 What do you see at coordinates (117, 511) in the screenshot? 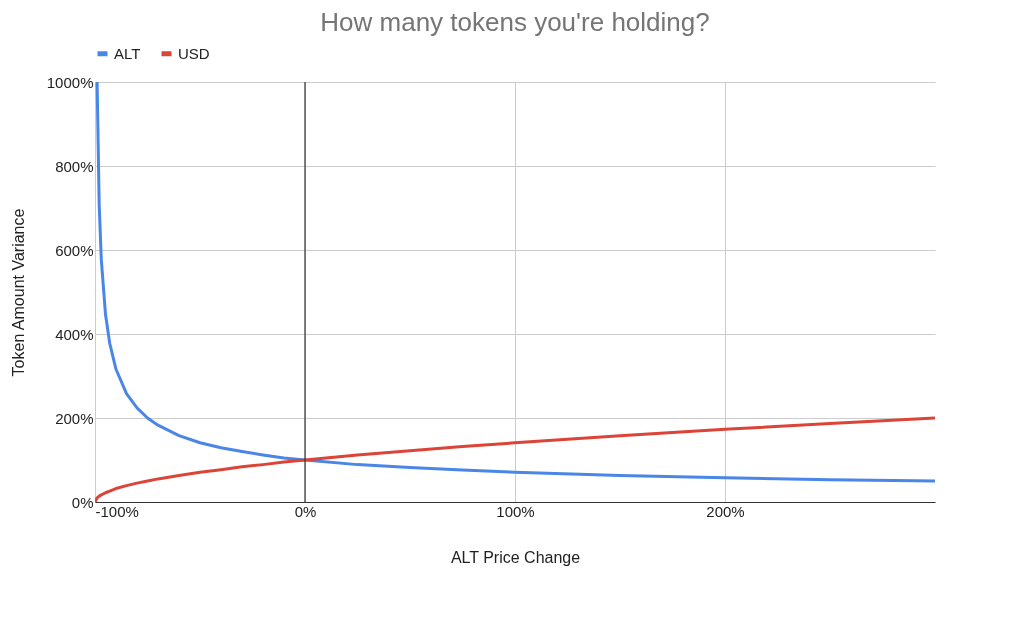
I see `x-tick-label: -100%` at bounding box center [117, 511].